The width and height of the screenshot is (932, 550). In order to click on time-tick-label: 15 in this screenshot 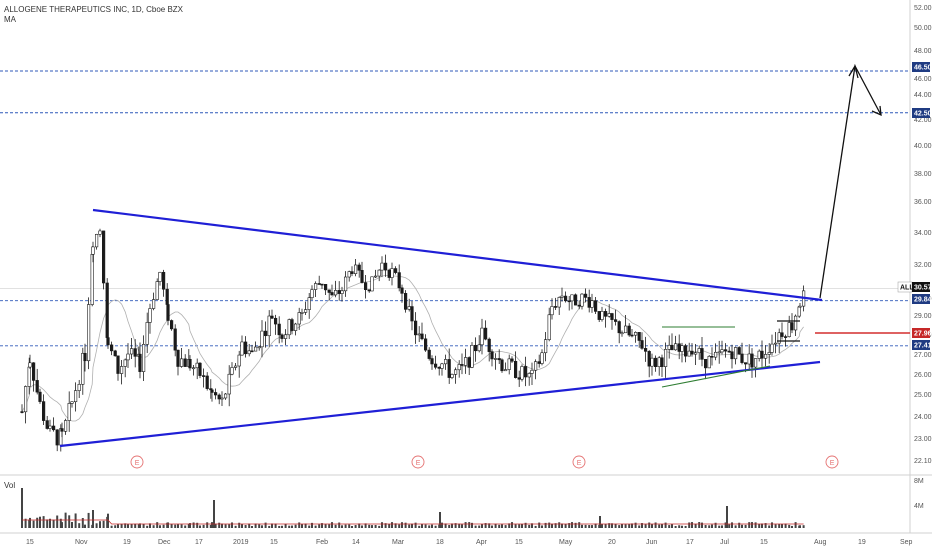, I will do `click(519, 542)`.